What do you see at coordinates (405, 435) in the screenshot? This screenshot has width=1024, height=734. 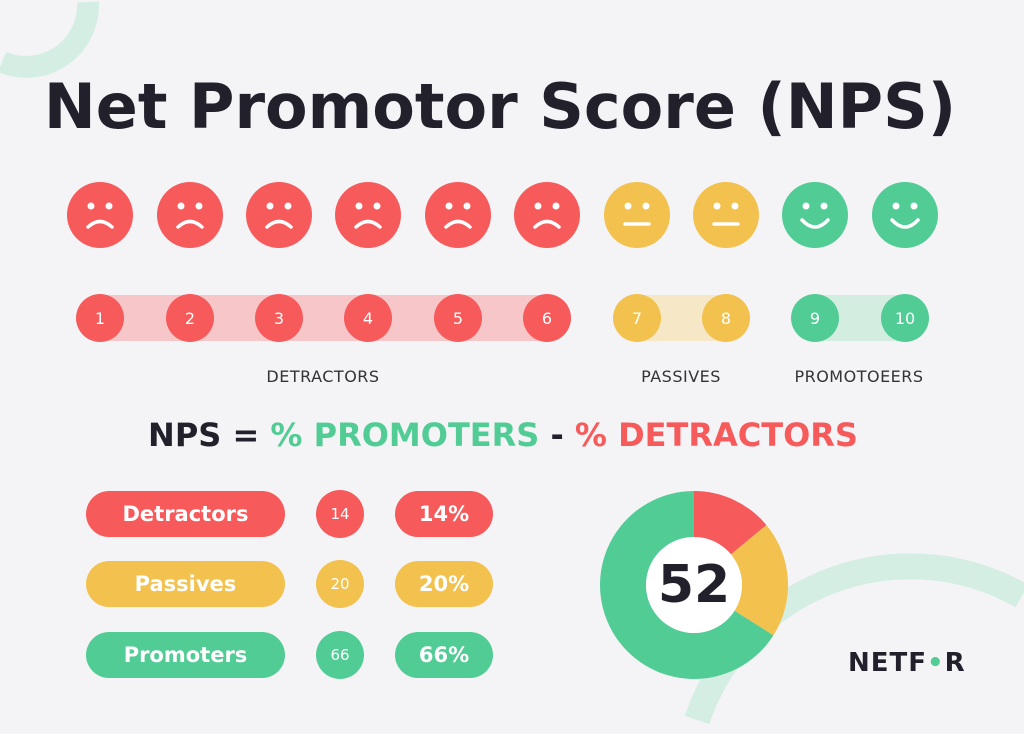 I see `formula-promoters: % PROMOTERS` at bounding box center [405, 435].